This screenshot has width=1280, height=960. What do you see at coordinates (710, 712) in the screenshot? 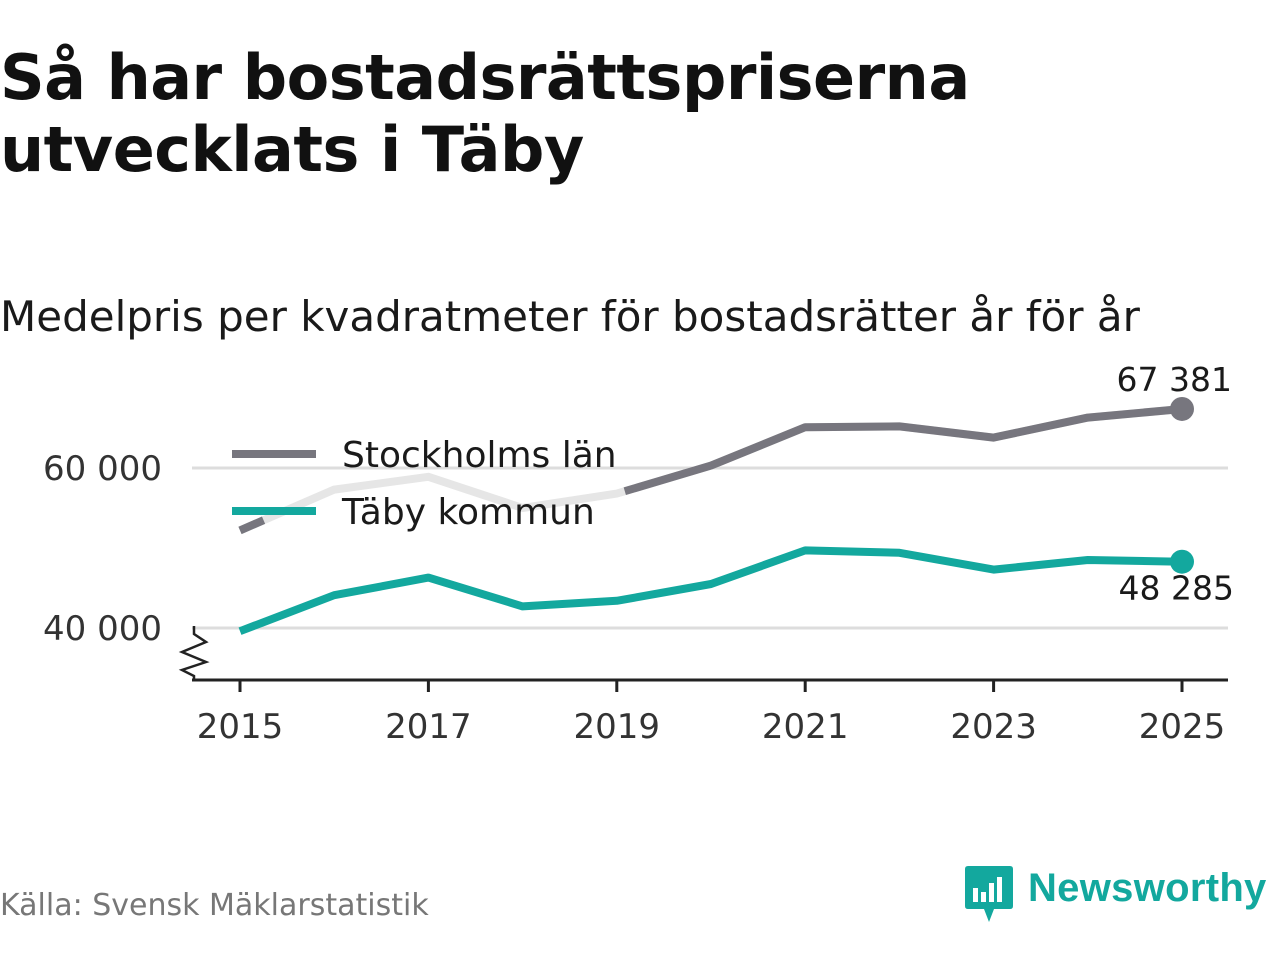
I see `x-axis: 2015 2017 2019 2021 2023 2025` at bounding box center [710, 712].